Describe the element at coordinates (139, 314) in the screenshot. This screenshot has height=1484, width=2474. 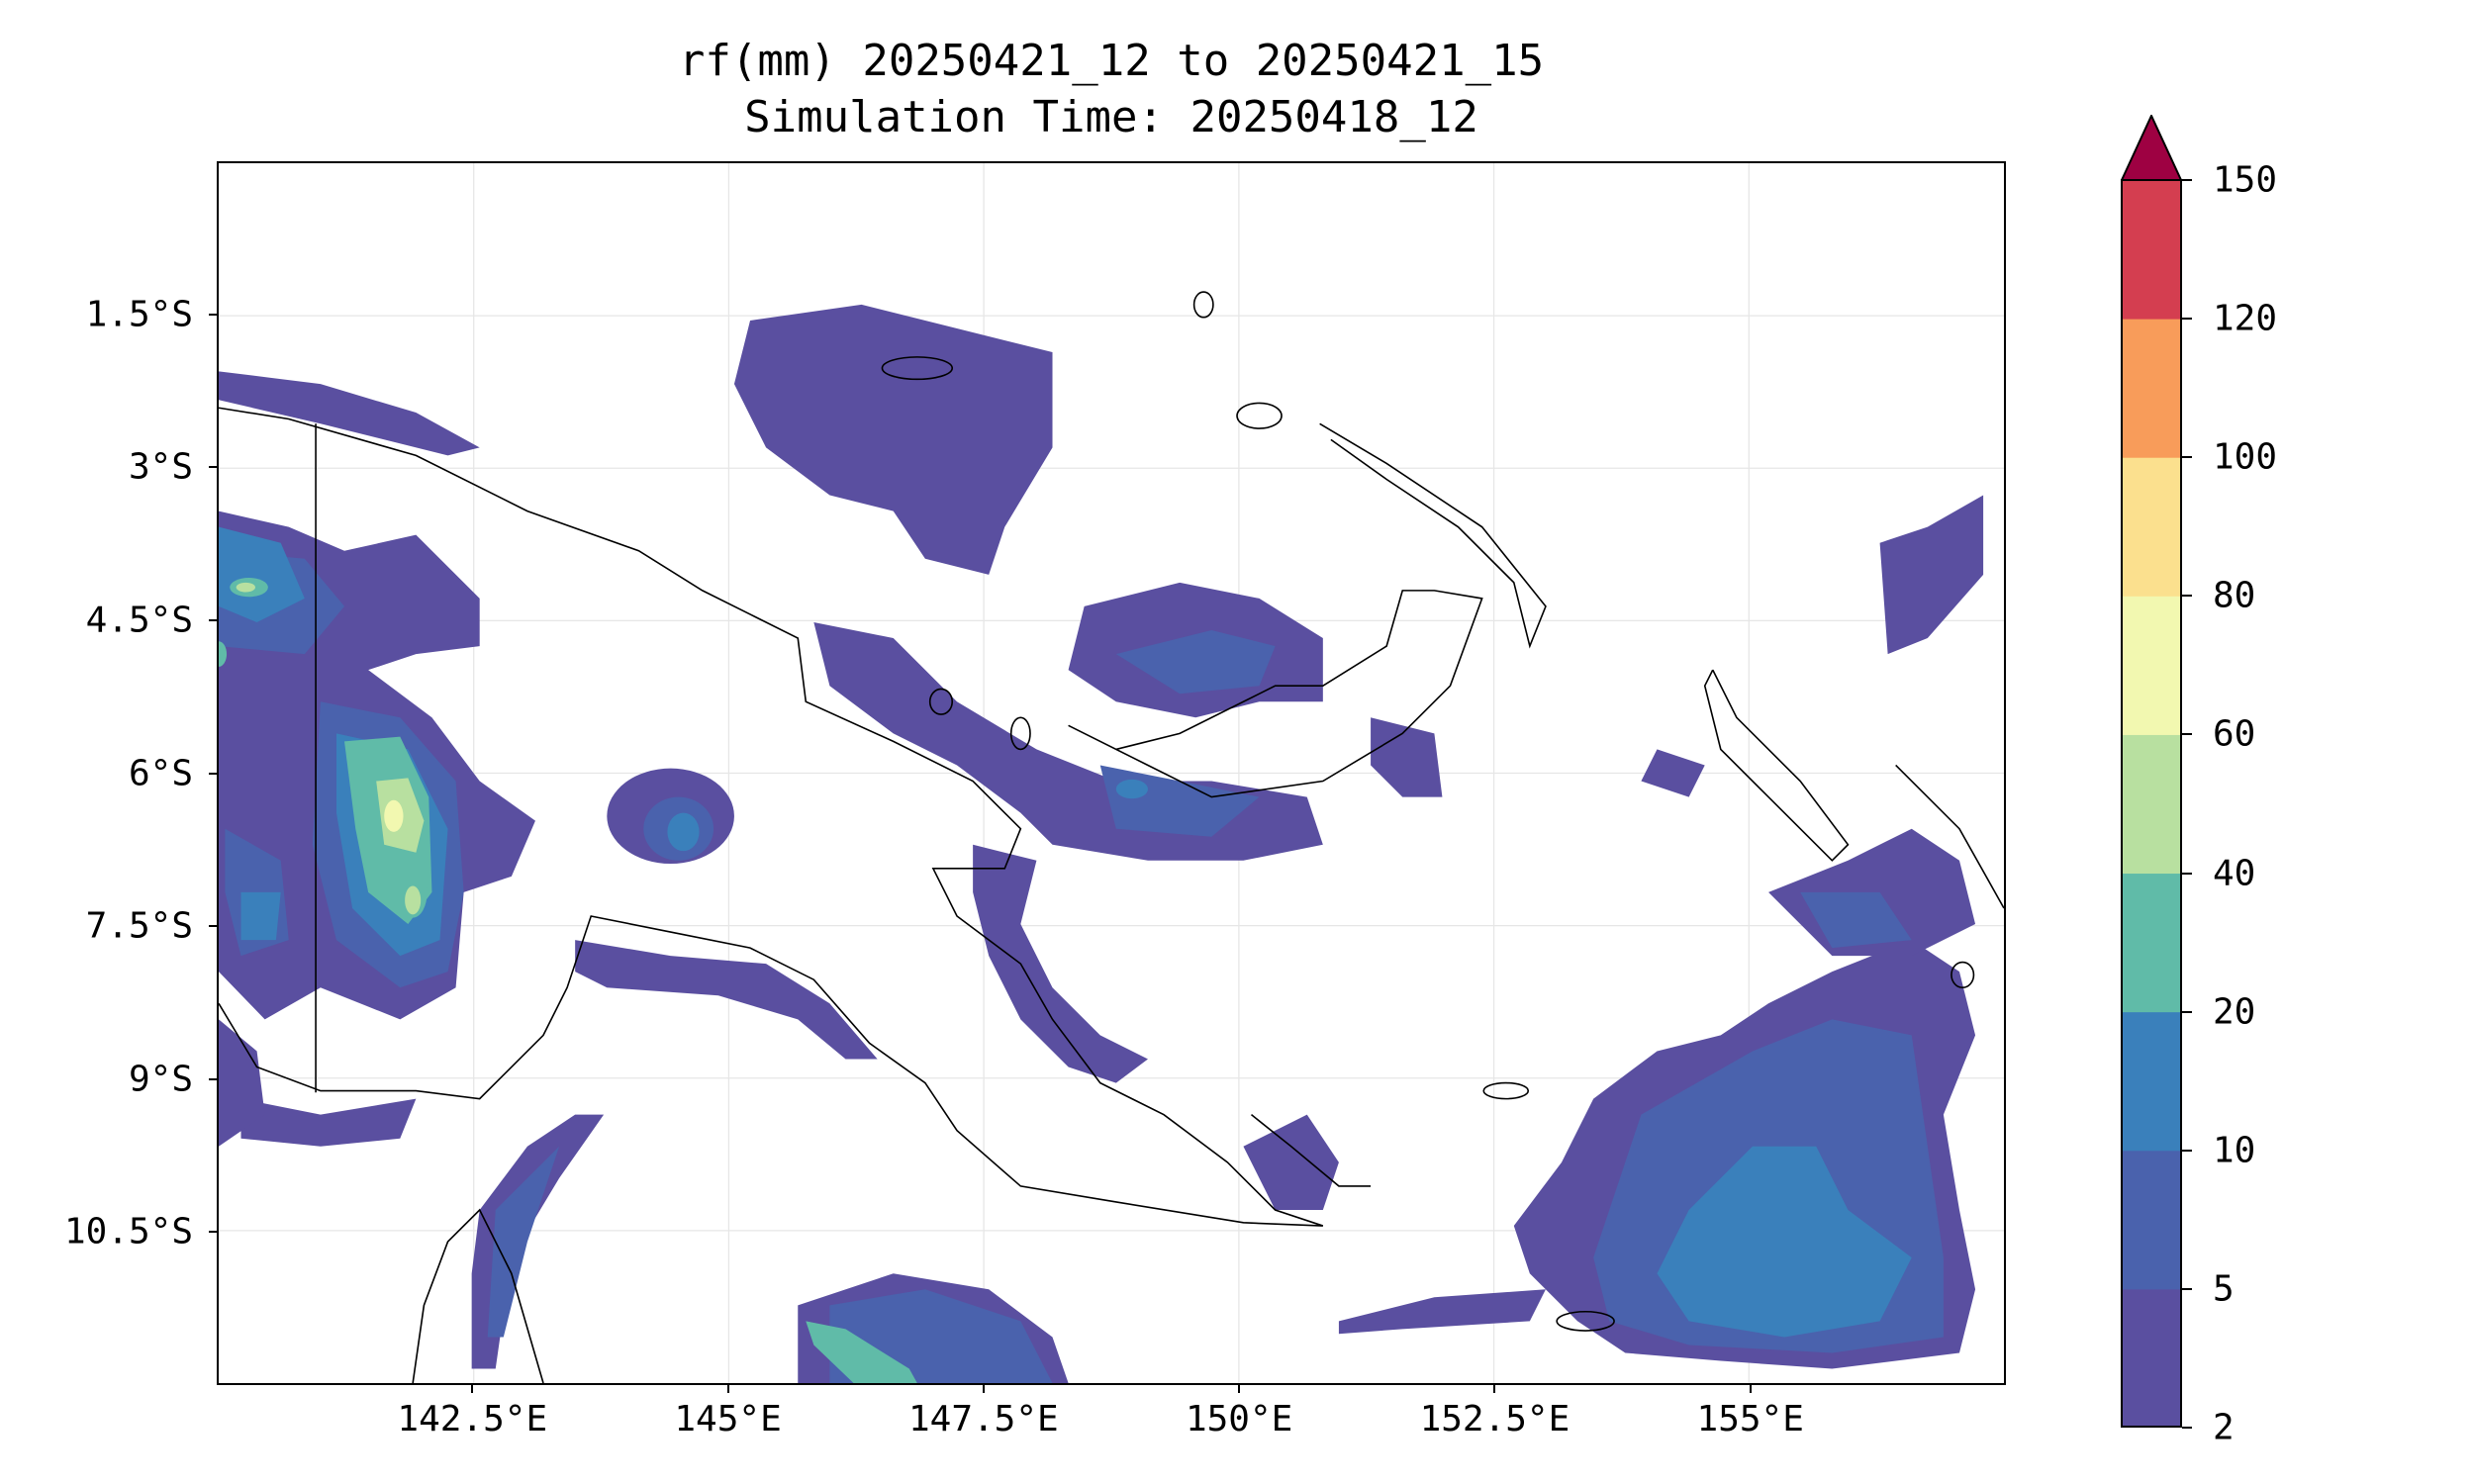
I see `y-tick-label: 1.5°S` at that location.